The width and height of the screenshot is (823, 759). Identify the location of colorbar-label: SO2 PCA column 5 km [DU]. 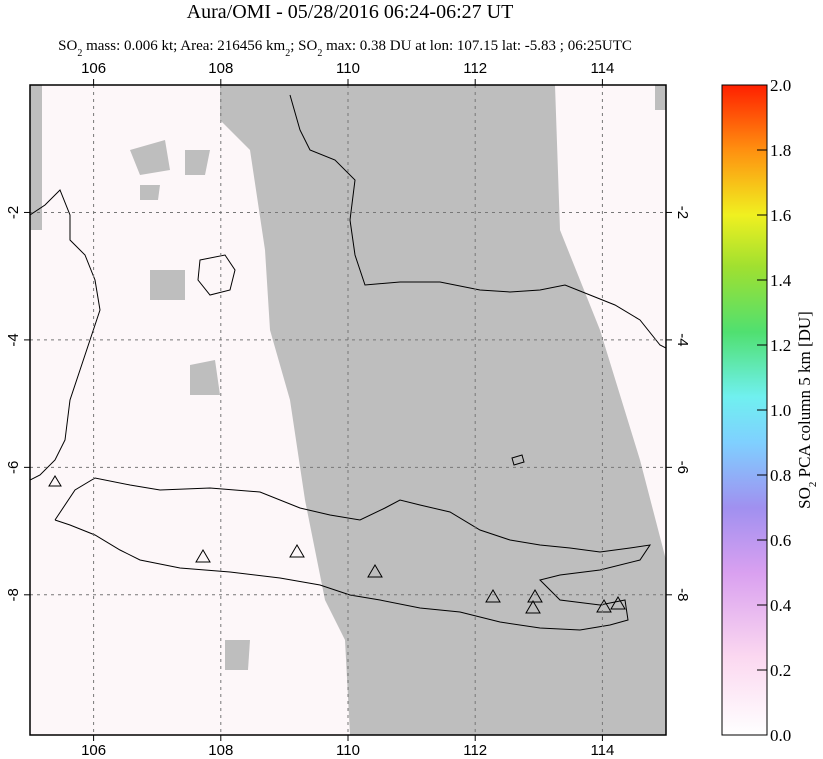
(807, 410).